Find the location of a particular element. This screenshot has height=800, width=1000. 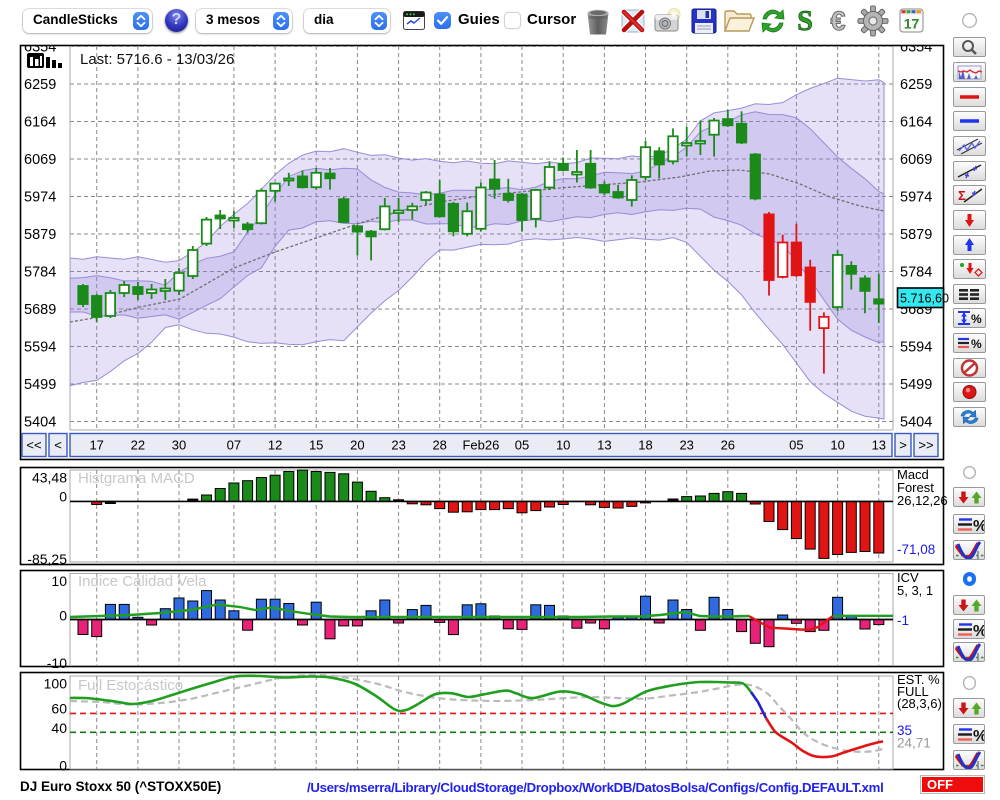

svg-text: Σ is located at coordinates (962, 195).